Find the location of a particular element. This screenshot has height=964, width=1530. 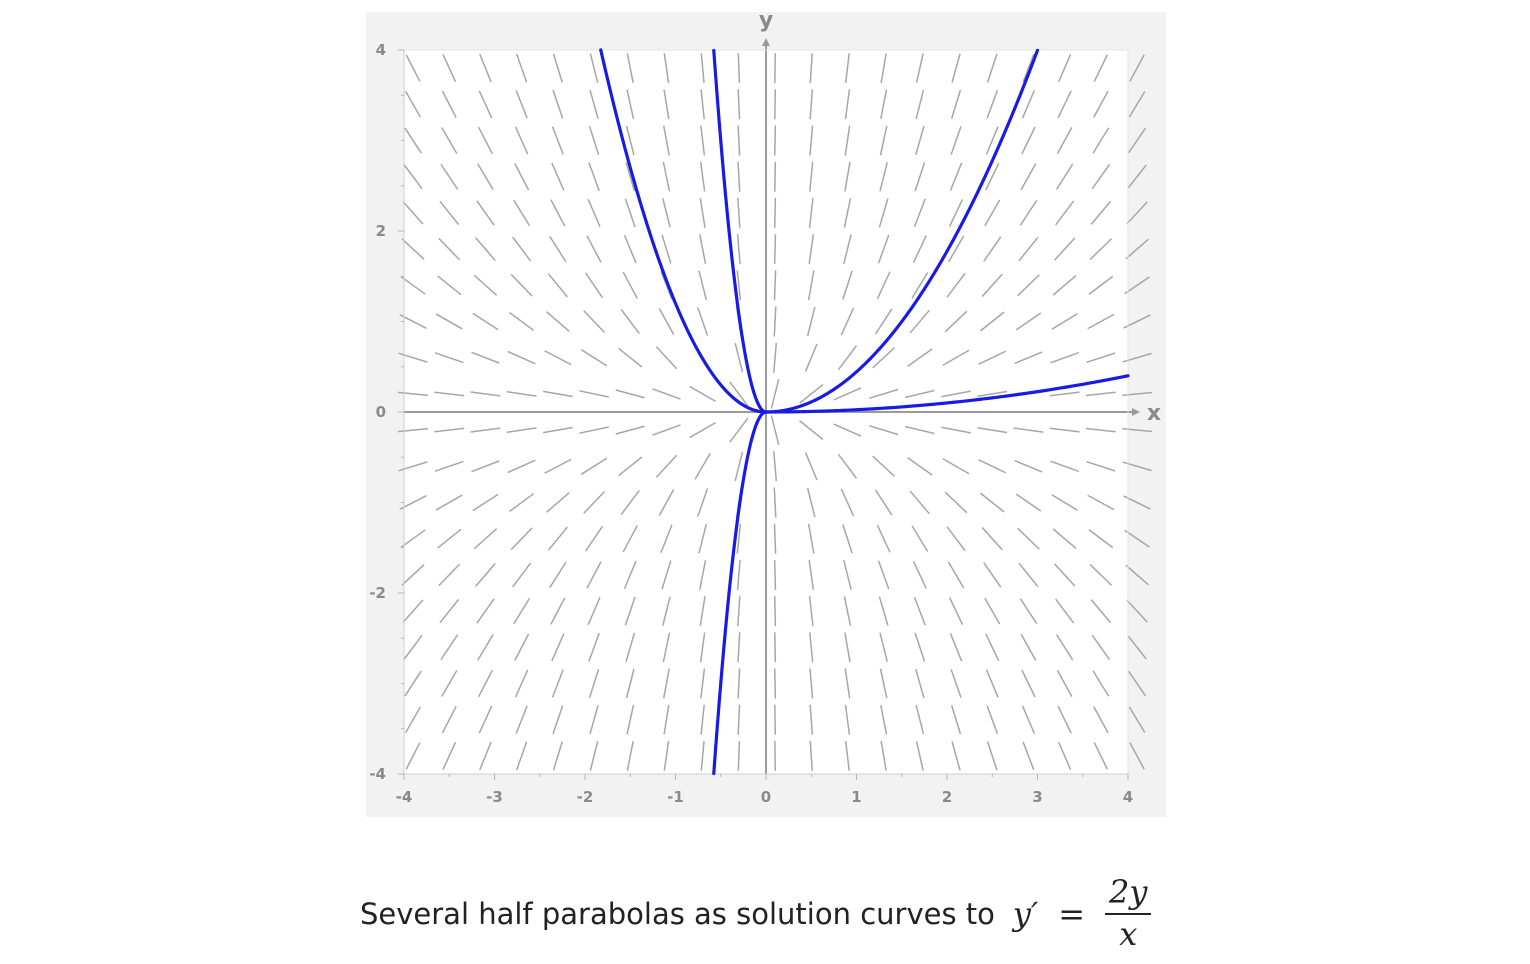

x-tick-label: -3 is located at coordinates (494, 797).